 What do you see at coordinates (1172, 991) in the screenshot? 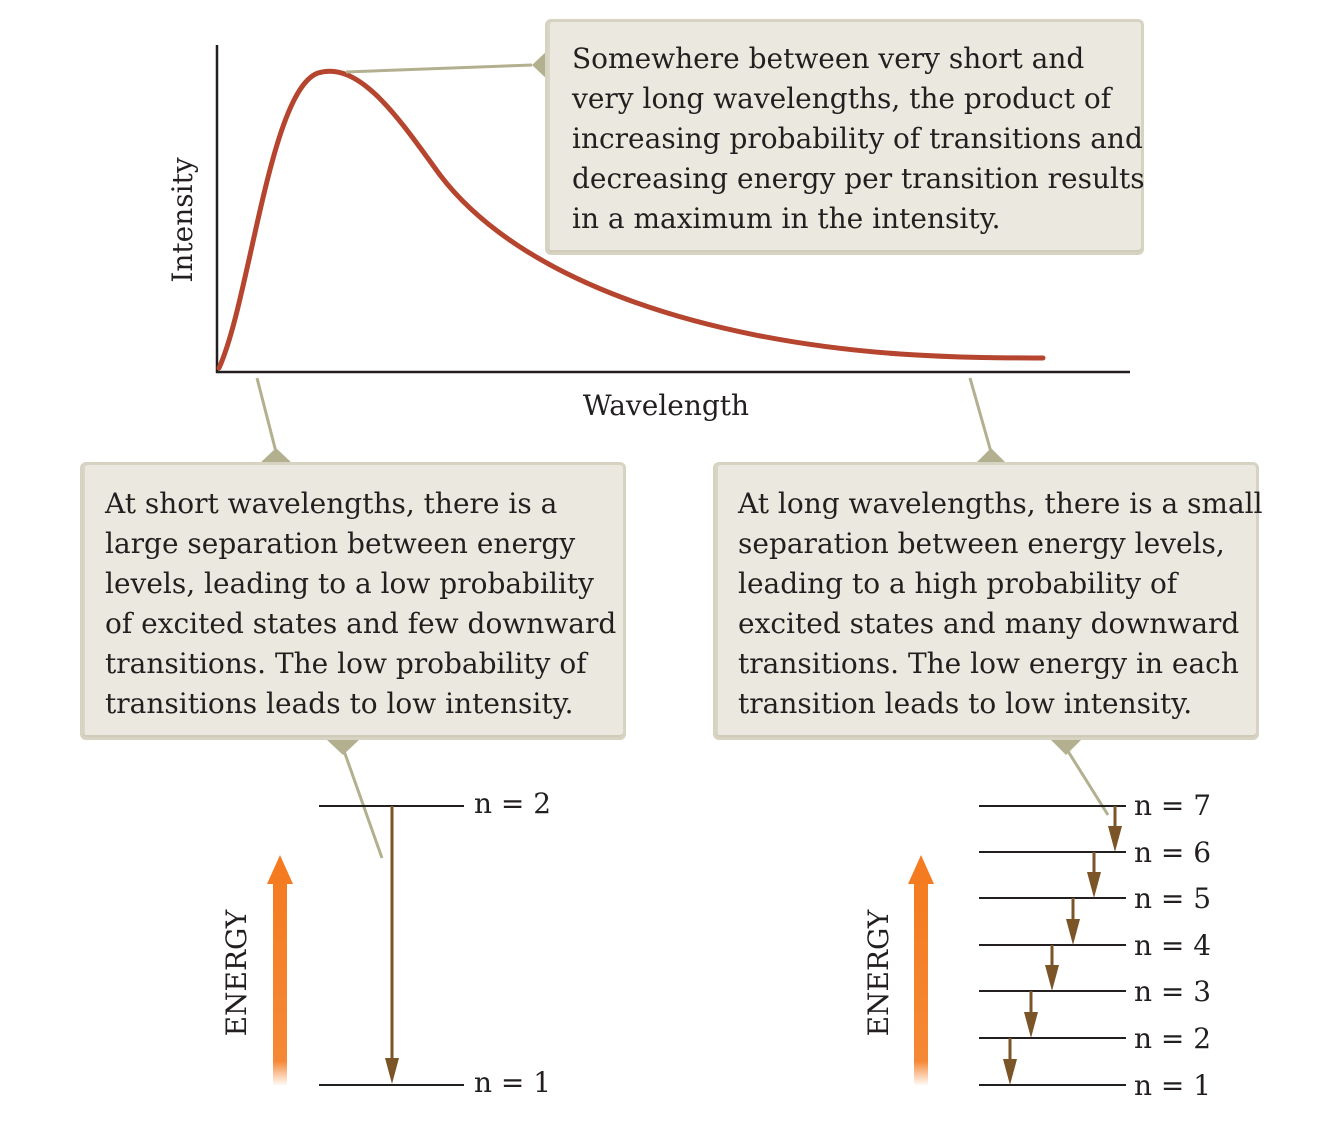
I see `level-label-n3: n = 3` at bounding box center [1172, 991].